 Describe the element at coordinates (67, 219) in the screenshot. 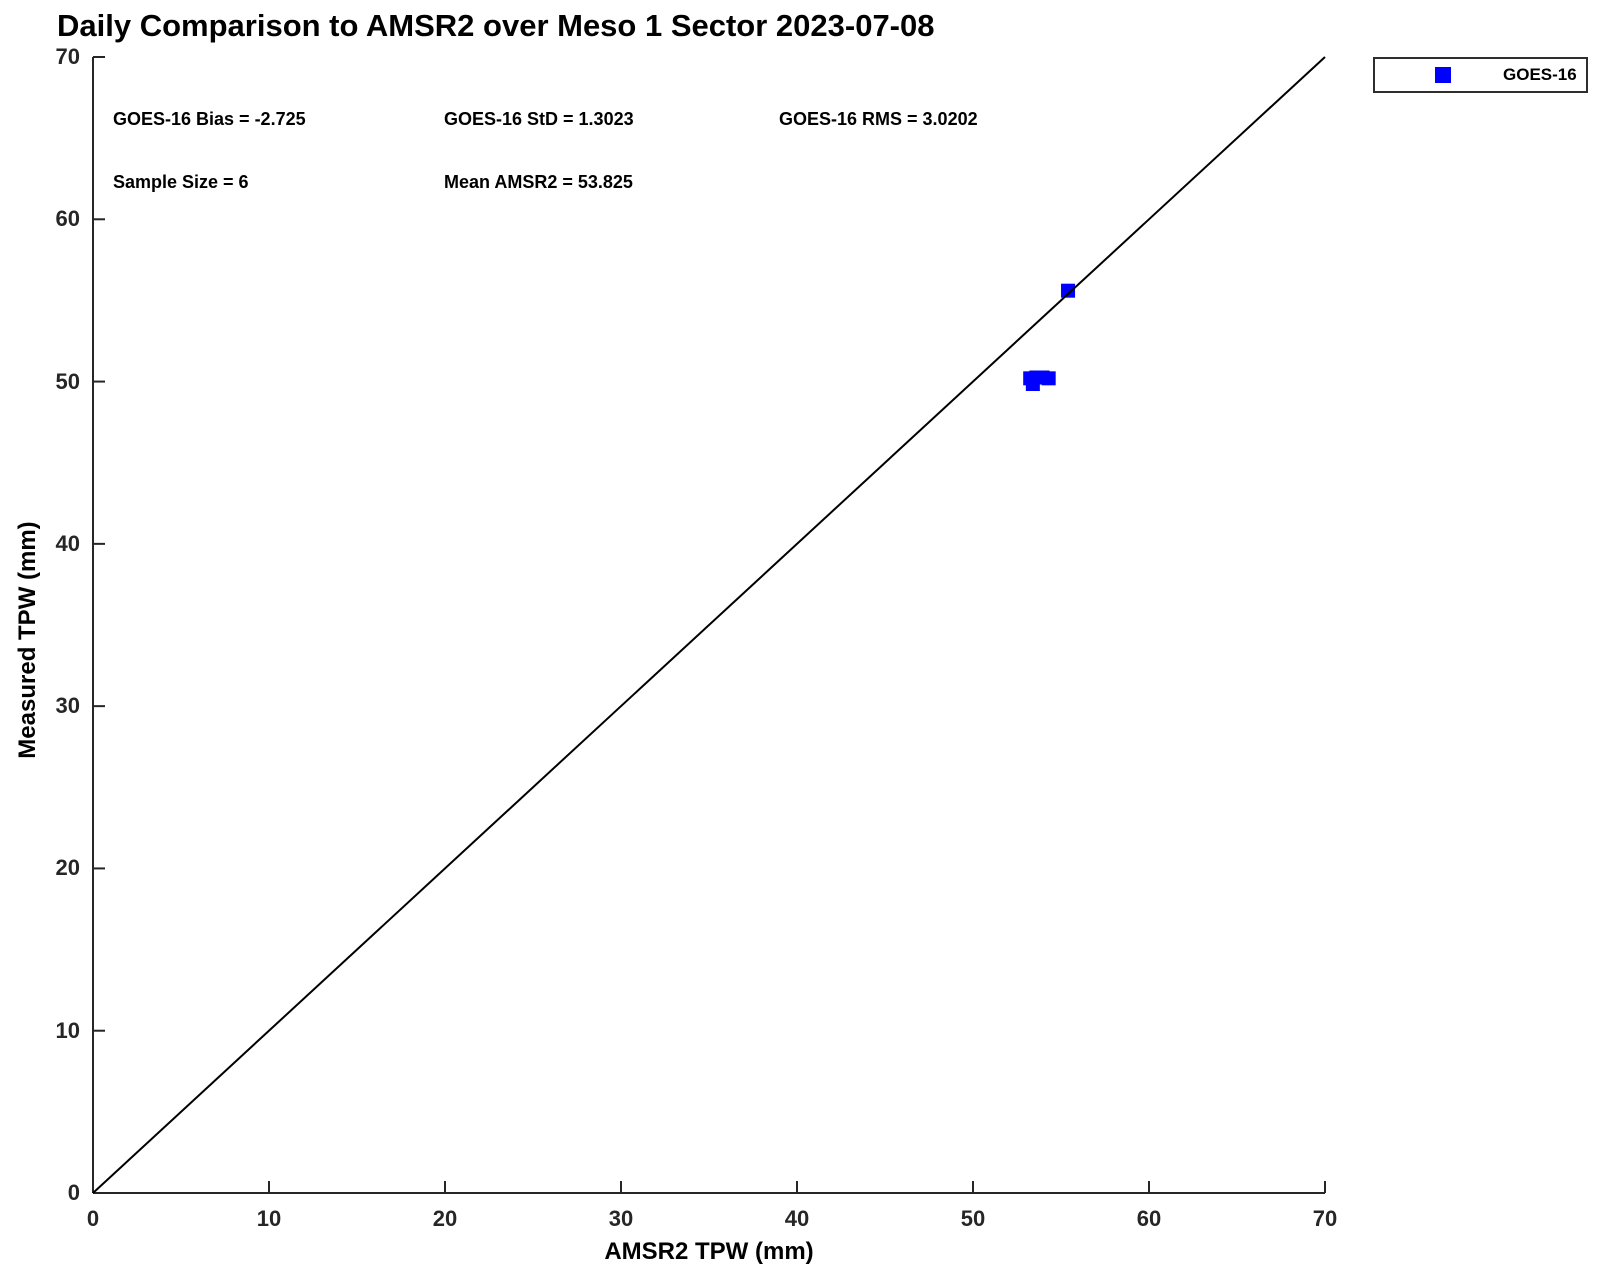

I see `y-tick-label: 60` at that location.